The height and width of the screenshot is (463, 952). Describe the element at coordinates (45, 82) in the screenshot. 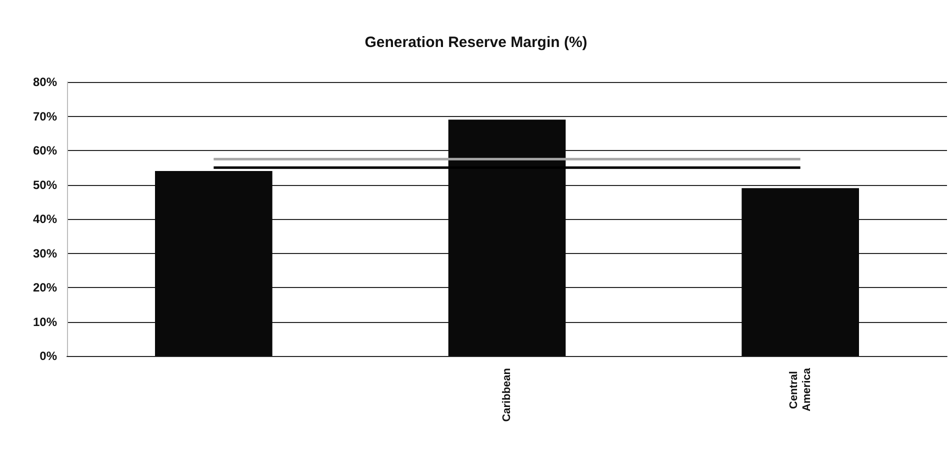

I see `y-tick-label: 80%` at that location.